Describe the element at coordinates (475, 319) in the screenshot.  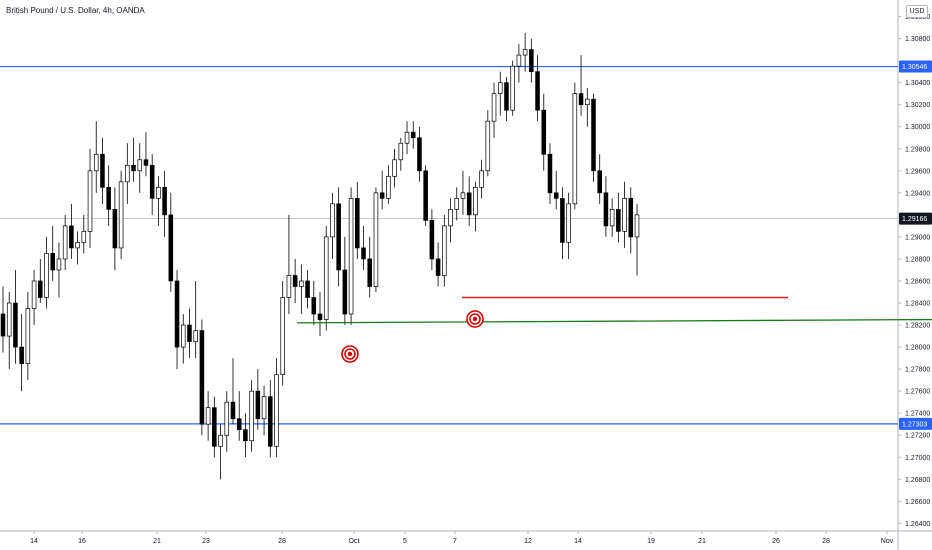
I see `target-icon-center` at that location.